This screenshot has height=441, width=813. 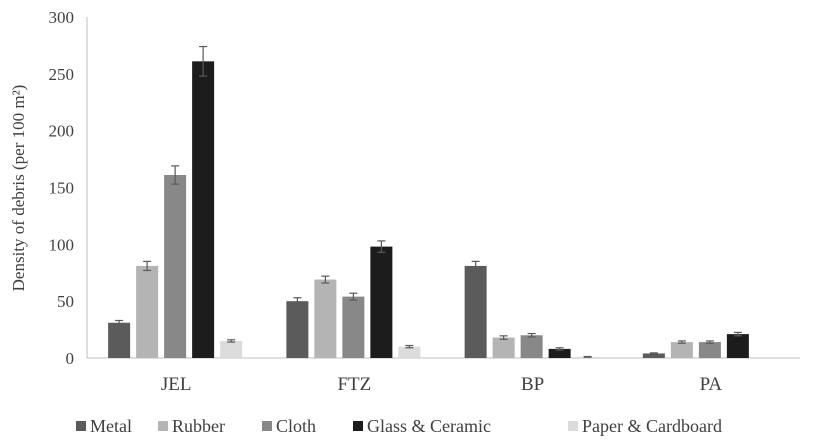 I want to click on y-tick-labels: 0 50 100 150 200 250 300, so click(x=62, y=188).